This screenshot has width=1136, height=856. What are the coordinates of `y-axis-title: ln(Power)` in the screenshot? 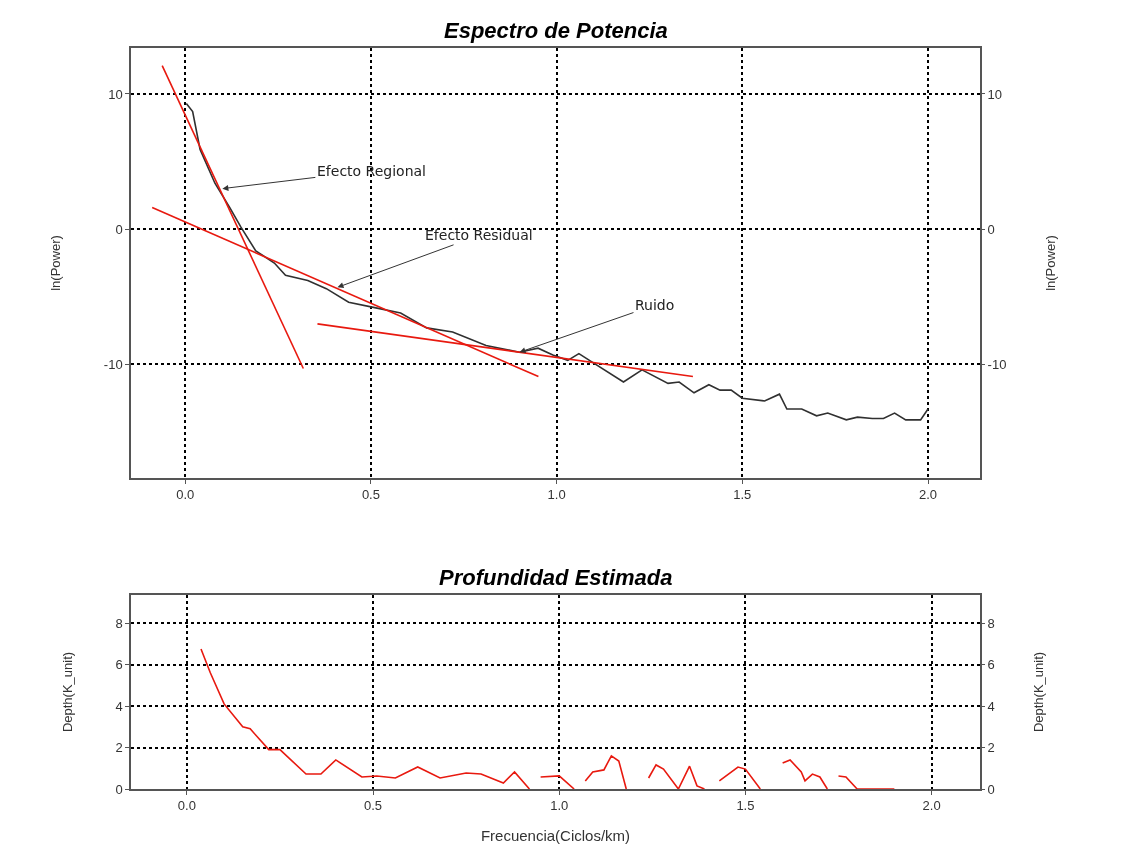 It's located at (56, 263).